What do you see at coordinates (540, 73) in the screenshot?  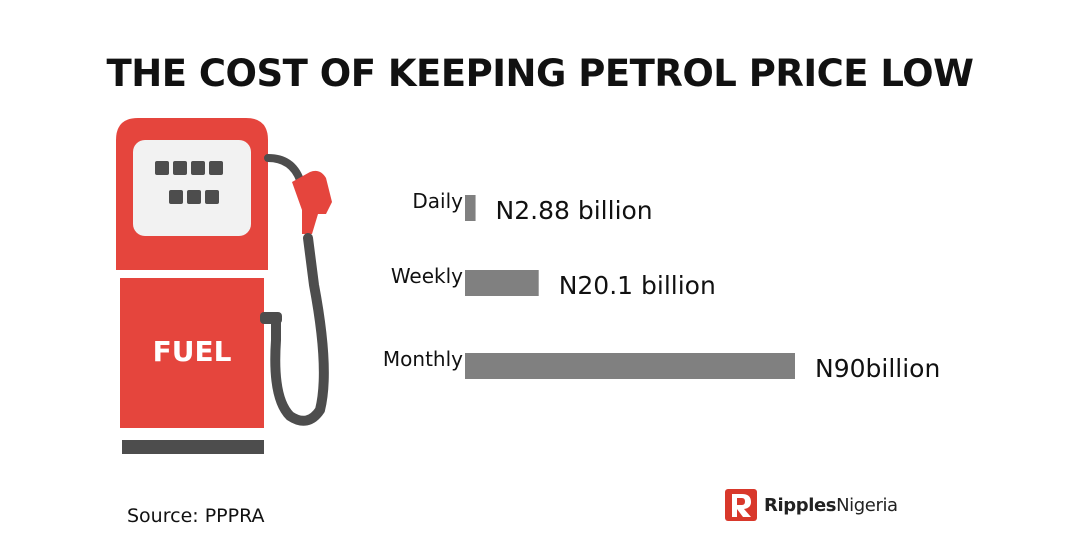 I see `chart-title: THE COST OF KEEPING PETROL PRICE LOW` at bounding box center [540, 73].